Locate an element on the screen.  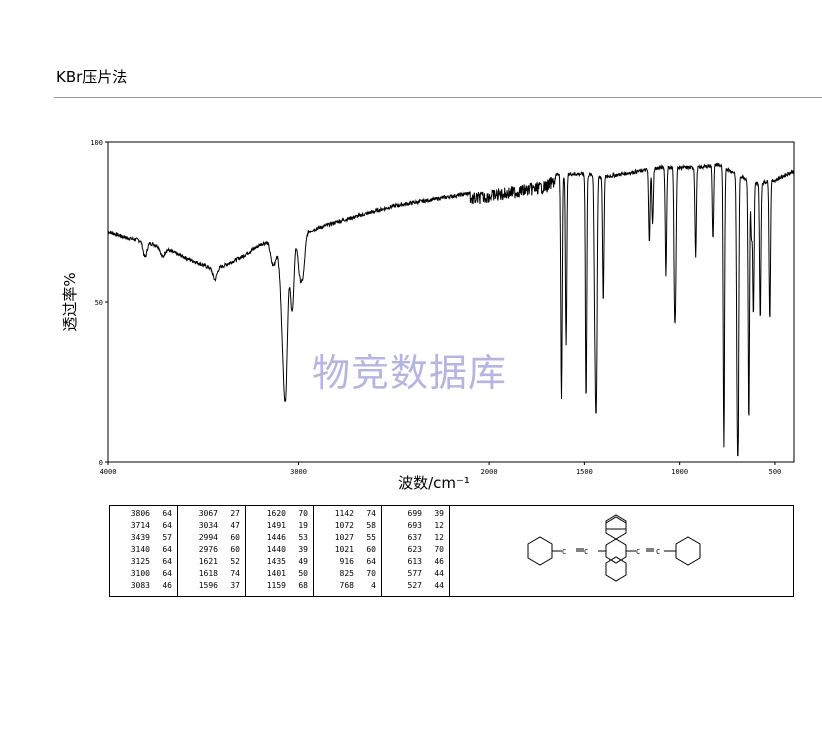
peak-table-row: 1491 19 is located at coordinates (279, 526).